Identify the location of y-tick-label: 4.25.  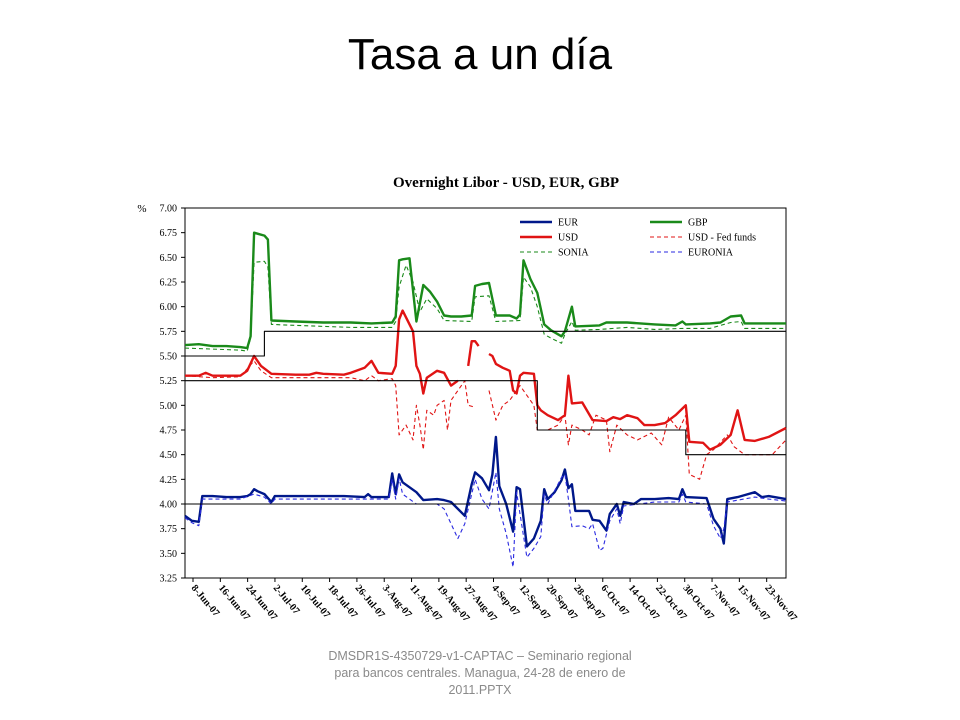
(169, 480).